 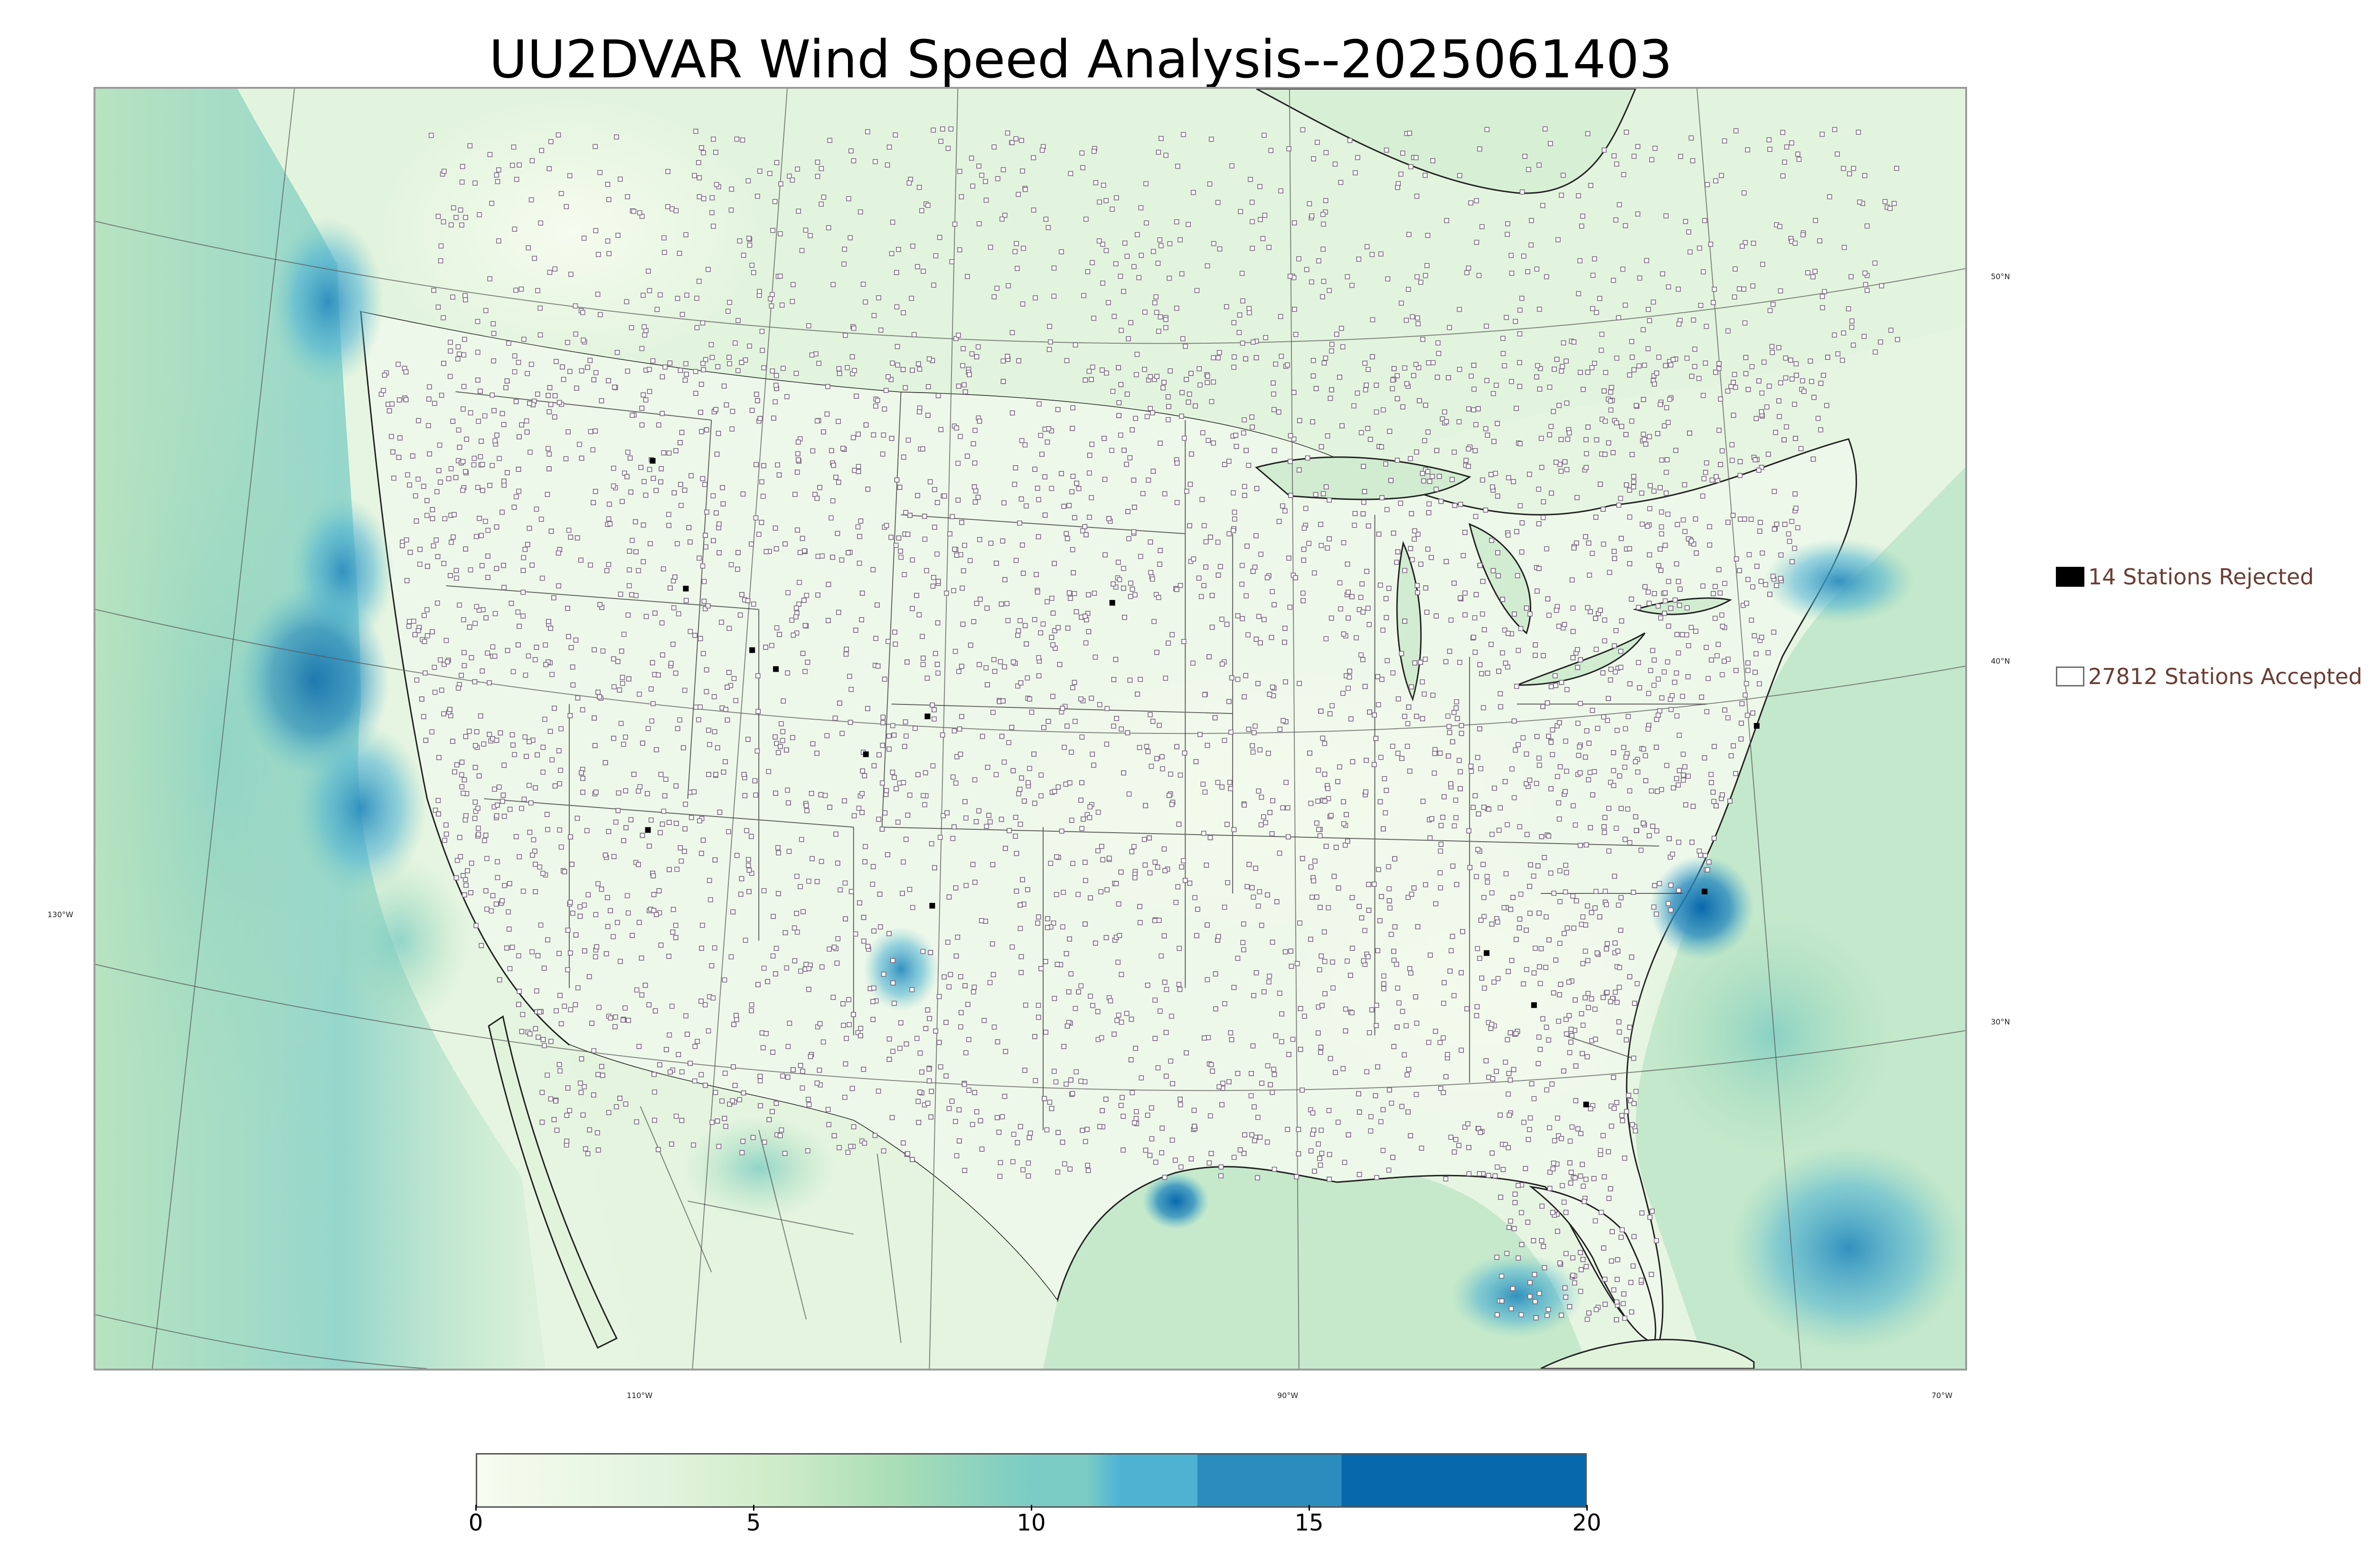 I want to click on graticule-40n, so click(x=1030, y=671).